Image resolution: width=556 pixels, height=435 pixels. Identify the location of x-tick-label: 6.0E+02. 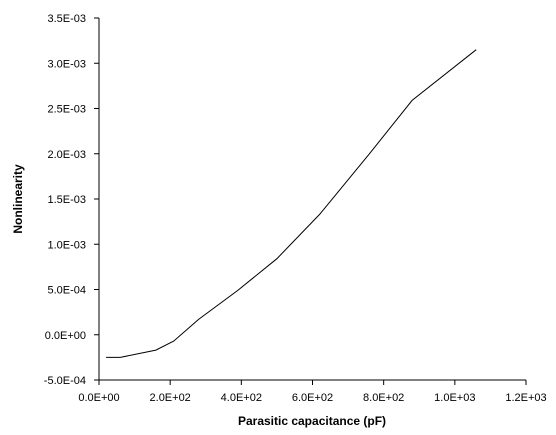
(312, 398).